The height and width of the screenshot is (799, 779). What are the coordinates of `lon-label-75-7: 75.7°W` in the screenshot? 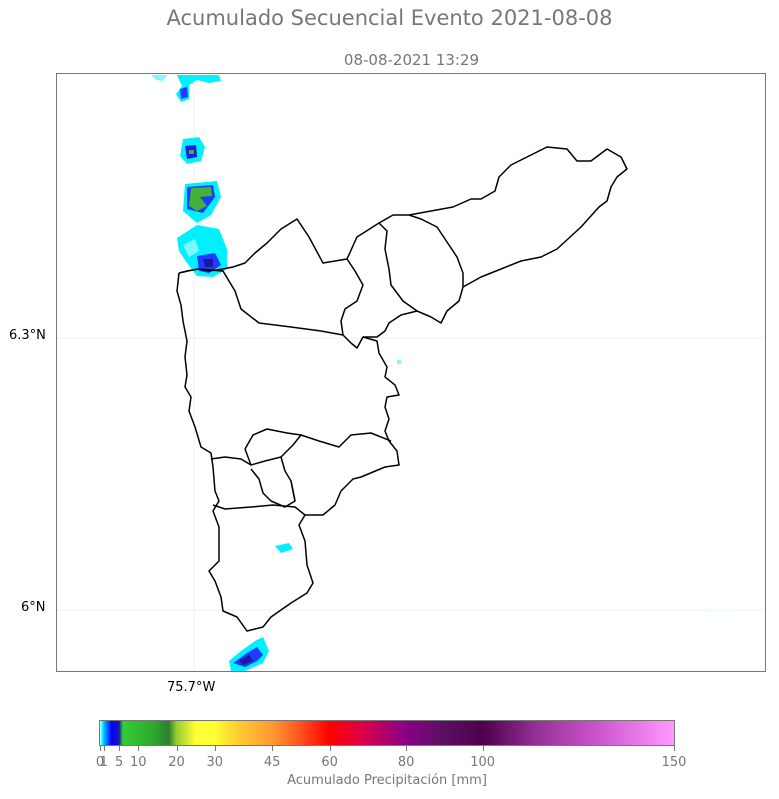 It's located at (191, 687).